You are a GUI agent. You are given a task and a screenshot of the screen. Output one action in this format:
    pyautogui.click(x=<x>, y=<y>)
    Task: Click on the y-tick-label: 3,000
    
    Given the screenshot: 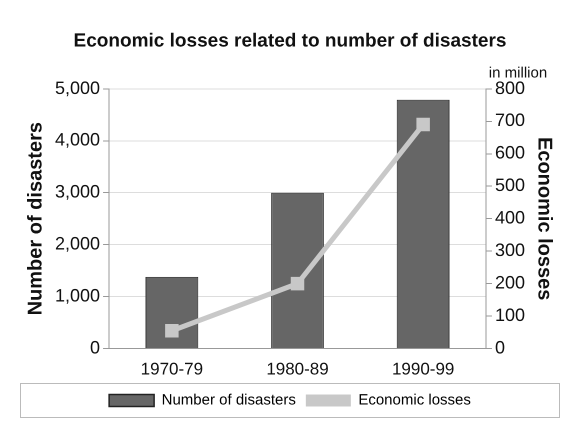 What is the action you would take?
    pyautogui.click(x=77, y=192)
    